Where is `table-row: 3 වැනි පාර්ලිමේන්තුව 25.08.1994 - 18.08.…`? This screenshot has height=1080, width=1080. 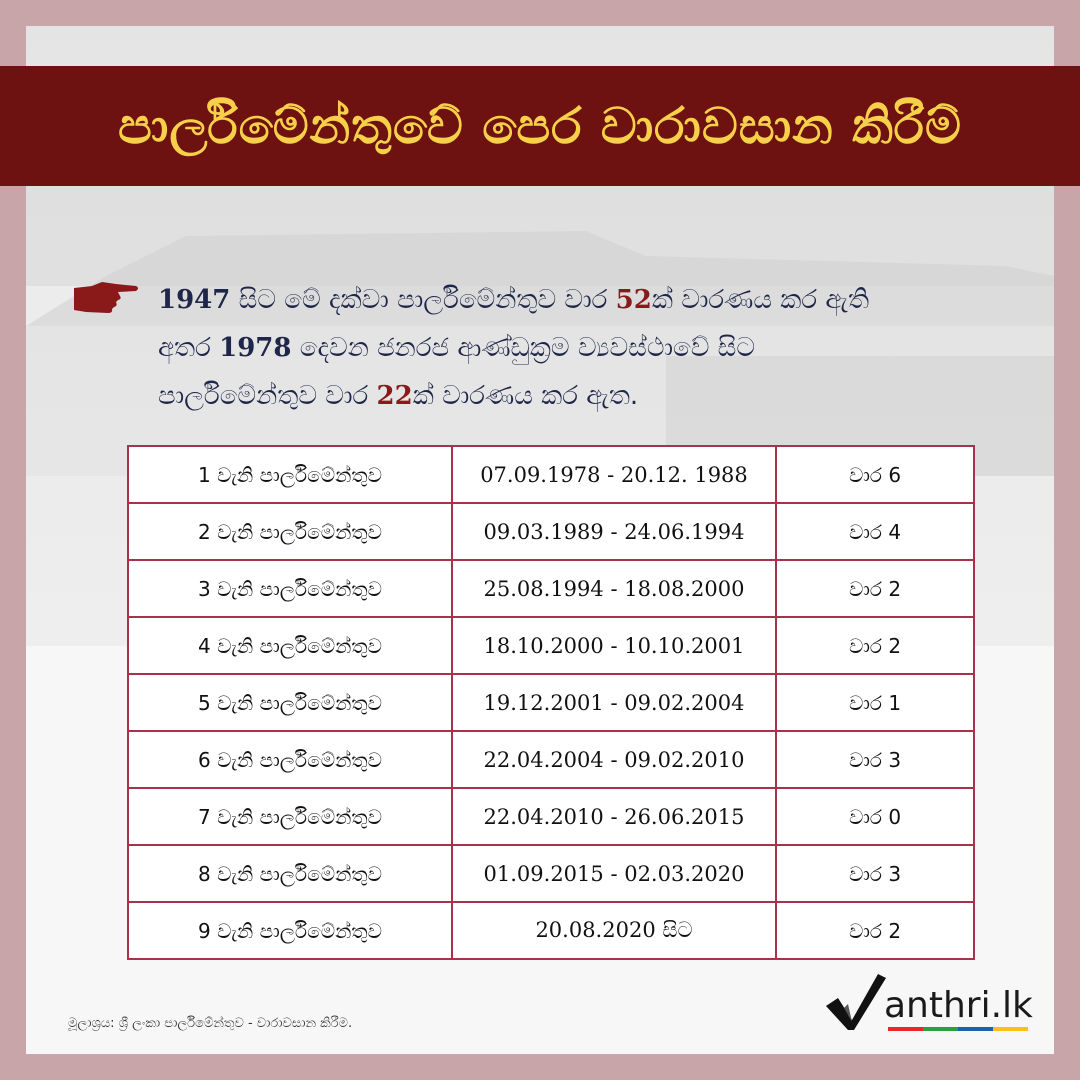 table-row: 3 වැනි පාර්ලිමේන්තුව 25.08.1994 - 18.08.… is located at coordinates (551, 589).